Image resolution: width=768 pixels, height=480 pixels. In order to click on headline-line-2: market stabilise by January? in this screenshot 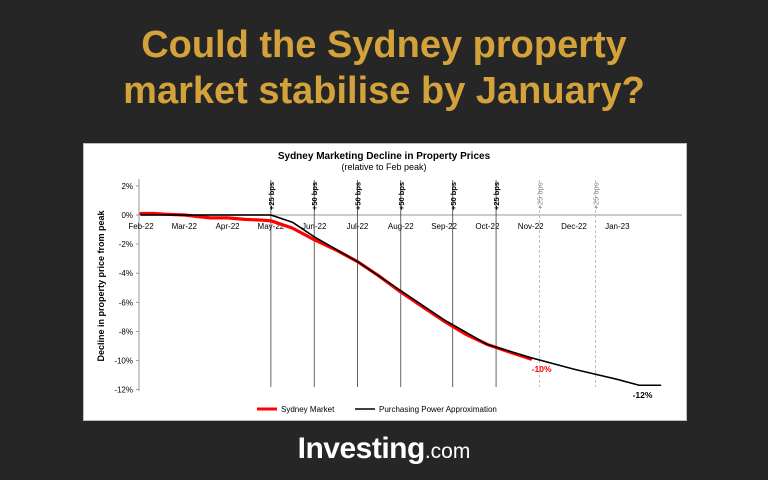, I will do `click(384, 91)`.